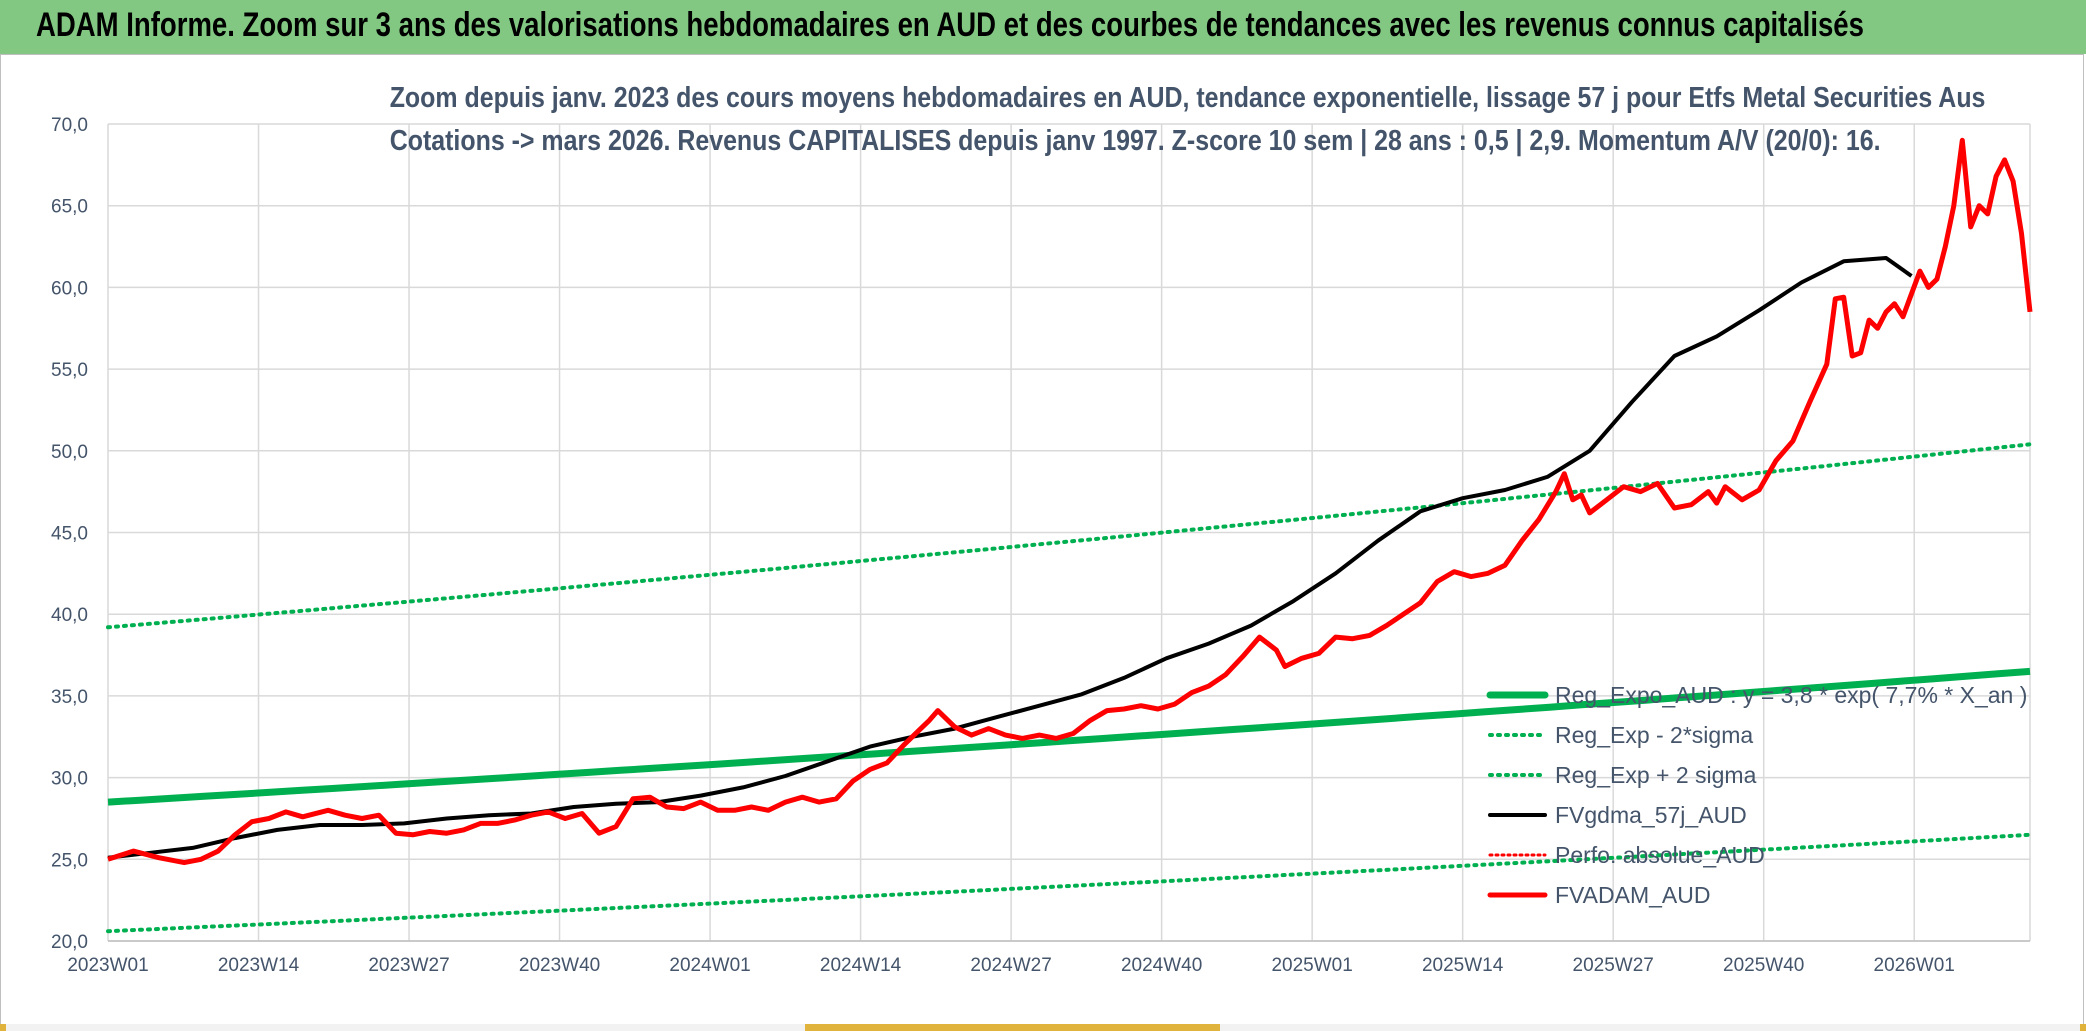 The height and width of the screenshot is (1031, 2086). I want to click on y-tick-label: 55,0, so click(69, 370).